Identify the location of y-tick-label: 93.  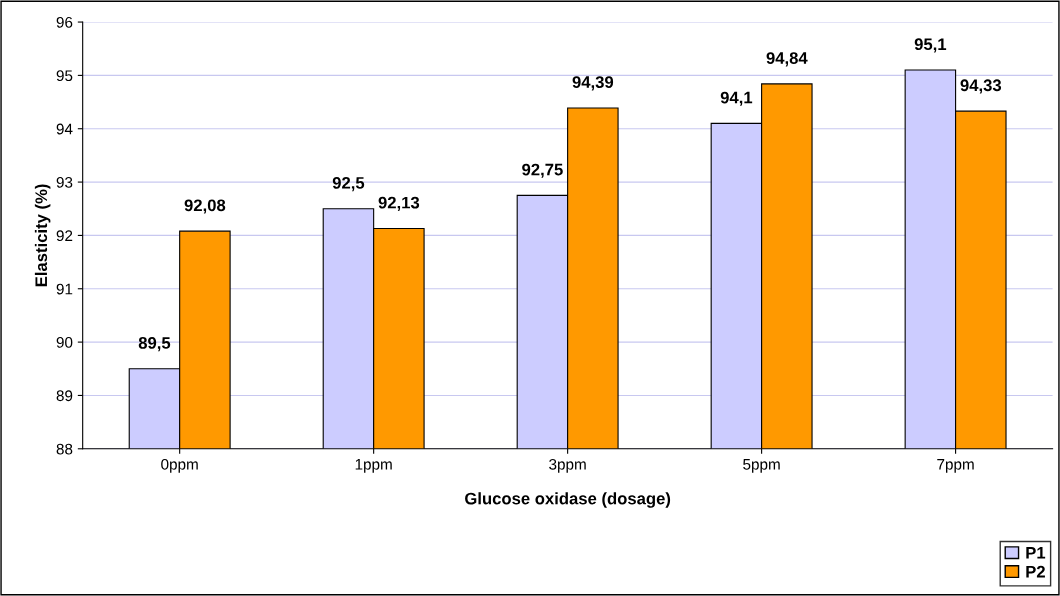
(64, 182).